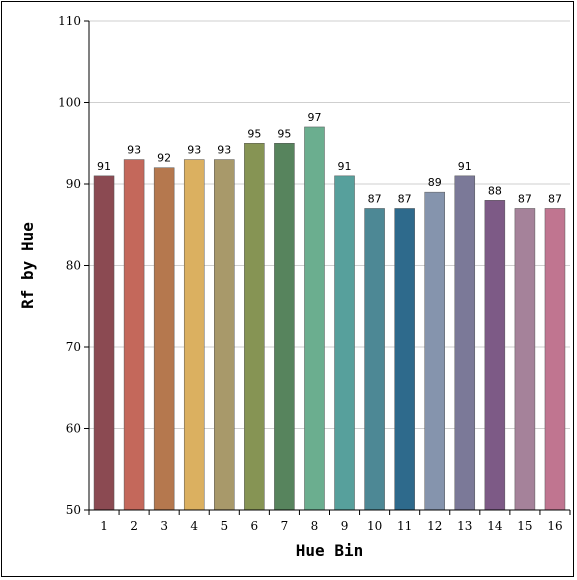  What do you see at coordinates (134, 526) in the screenshot?
I see `x-tick-label: 2` at bounding box center [134, 526].